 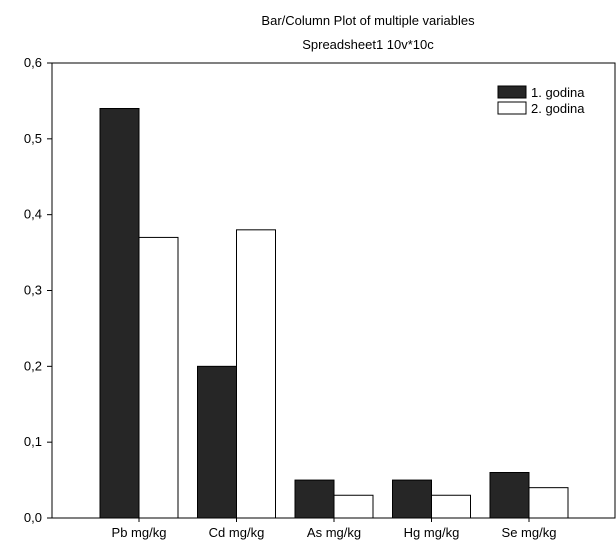 What do you see at coordinates (368, 44) in the screenshot?
I see `chart-subtitle: Spreadsheet1 10v*10c` at bounding box center [368, 44].